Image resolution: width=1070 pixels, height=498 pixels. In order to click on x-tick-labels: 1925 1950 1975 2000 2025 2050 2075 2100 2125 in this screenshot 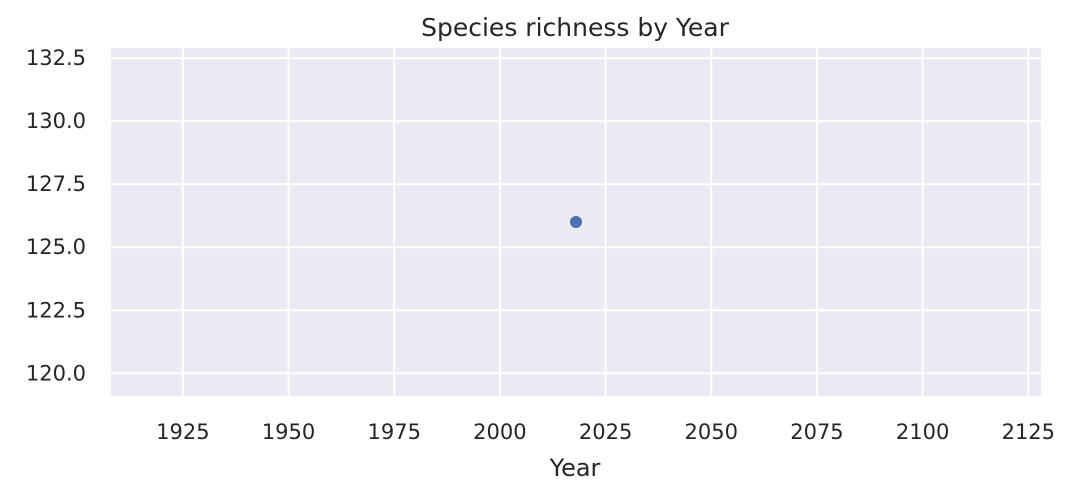, I will do `click(605, 432)`.